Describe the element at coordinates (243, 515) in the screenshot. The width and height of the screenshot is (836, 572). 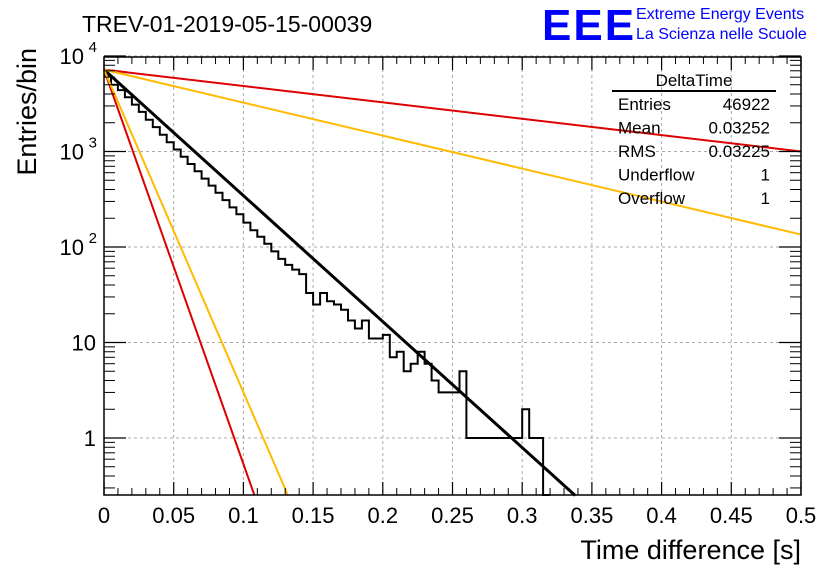
I see `x-tick-label: 0.1` at that location.